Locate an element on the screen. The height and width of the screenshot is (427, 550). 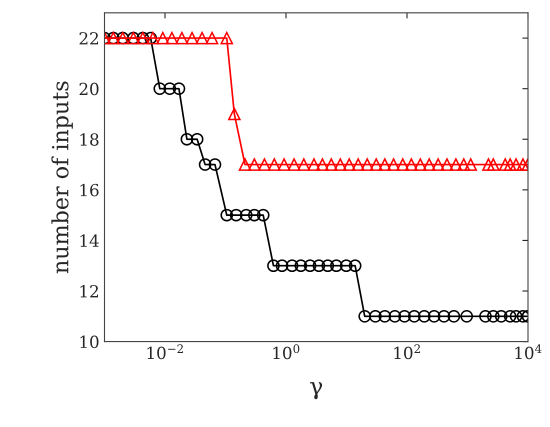
y-tick-label: 20 is located at coordinates (89, 89).